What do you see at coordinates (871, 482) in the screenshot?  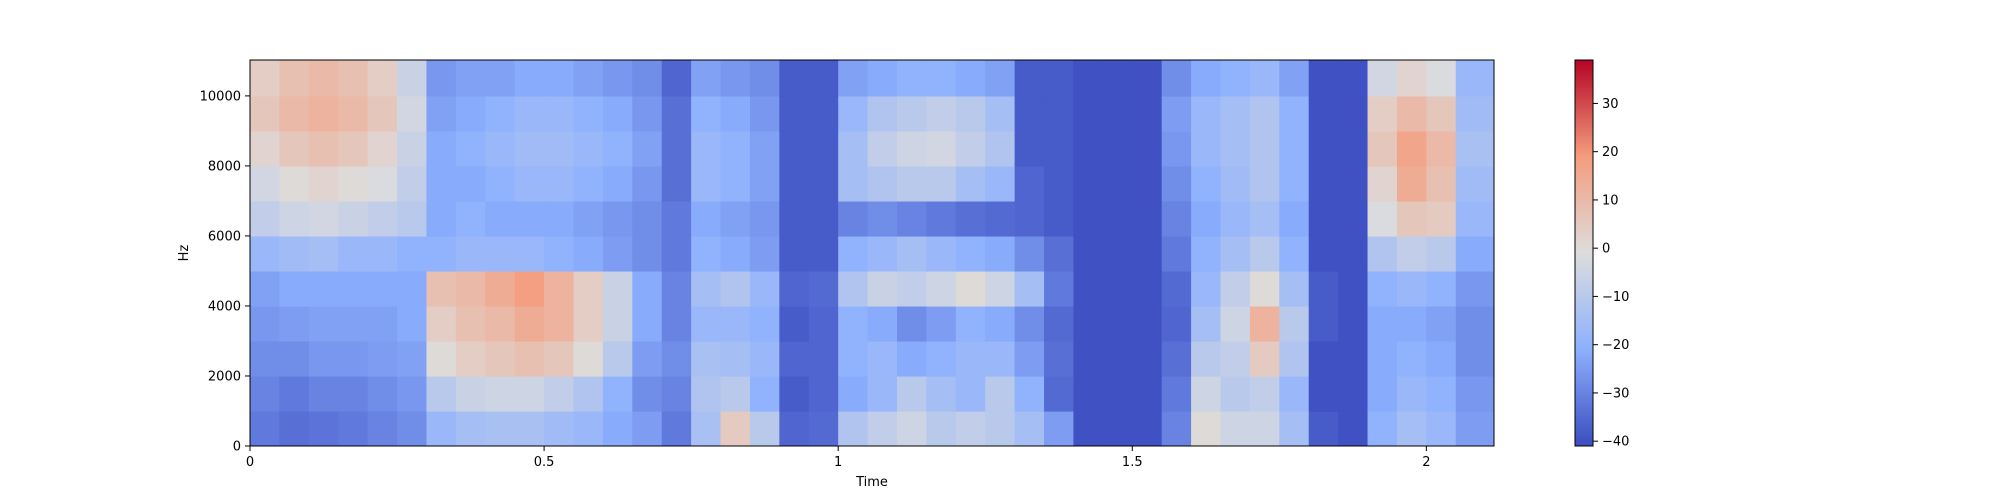 I see `x-axis-label: Time` at bounding box center [871, 482].